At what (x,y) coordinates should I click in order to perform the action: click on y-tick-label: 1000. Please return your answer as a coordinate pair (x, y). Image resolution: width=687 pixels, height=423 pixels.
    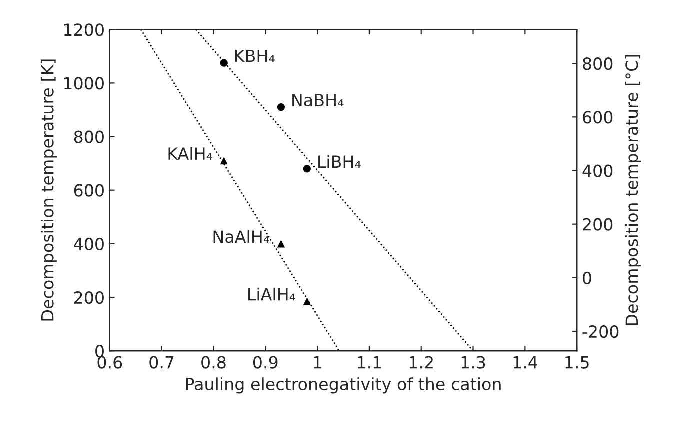
    Looking at the image, I should click on (84, 83).